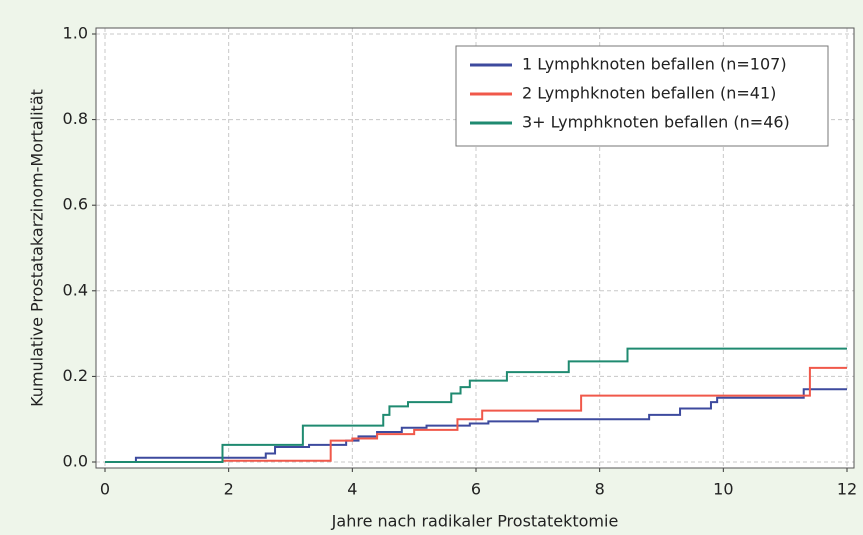 Image resolution: width=863 pixels, height=535 pixels. What do you see at coordinates (654, 64) in the screenshot?
I see `legend-label: 1 Lymphknoten befallen (n=107)` at bounding box center [654, 64].